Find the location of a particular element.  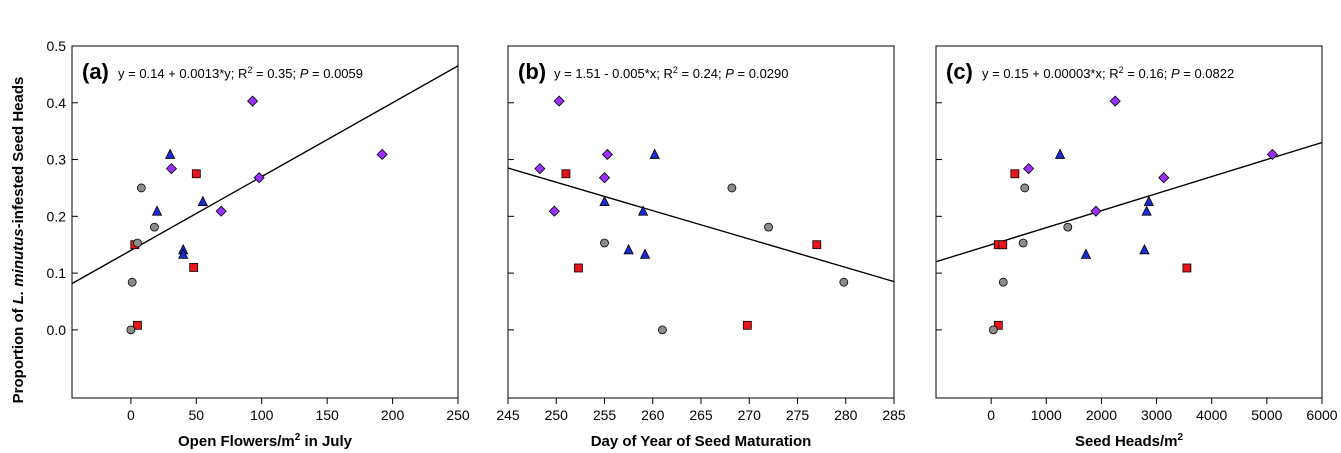

x-tick-label: 285 is located at coordinates (894, 415).